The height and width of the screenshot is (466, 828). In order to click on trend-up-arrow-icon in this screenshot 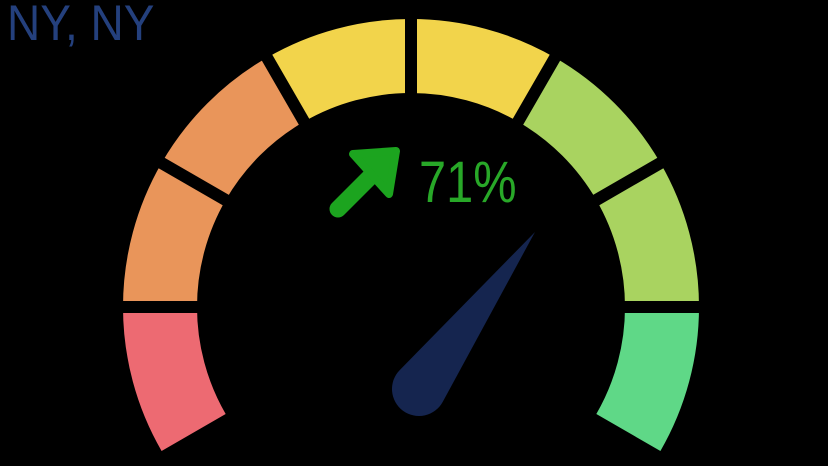, I will do `click(364, 182)`.